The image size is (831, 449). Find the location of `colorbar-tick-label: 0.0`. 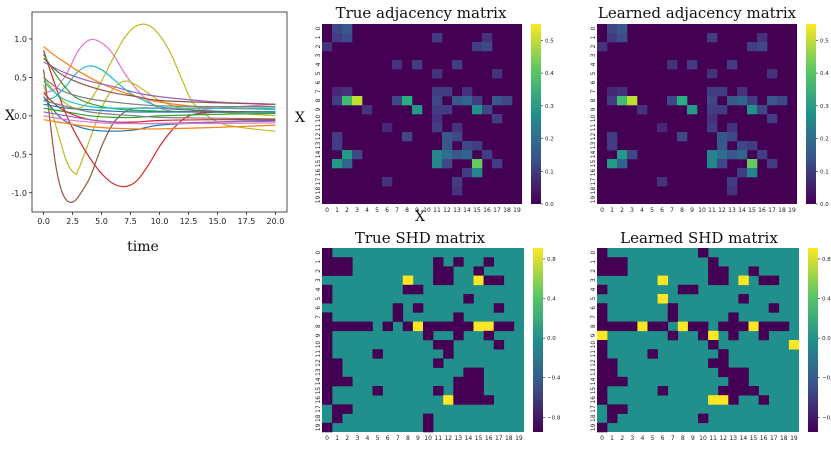

colorbar-tick-label: 0.0 is located at coordinates (824, 205).